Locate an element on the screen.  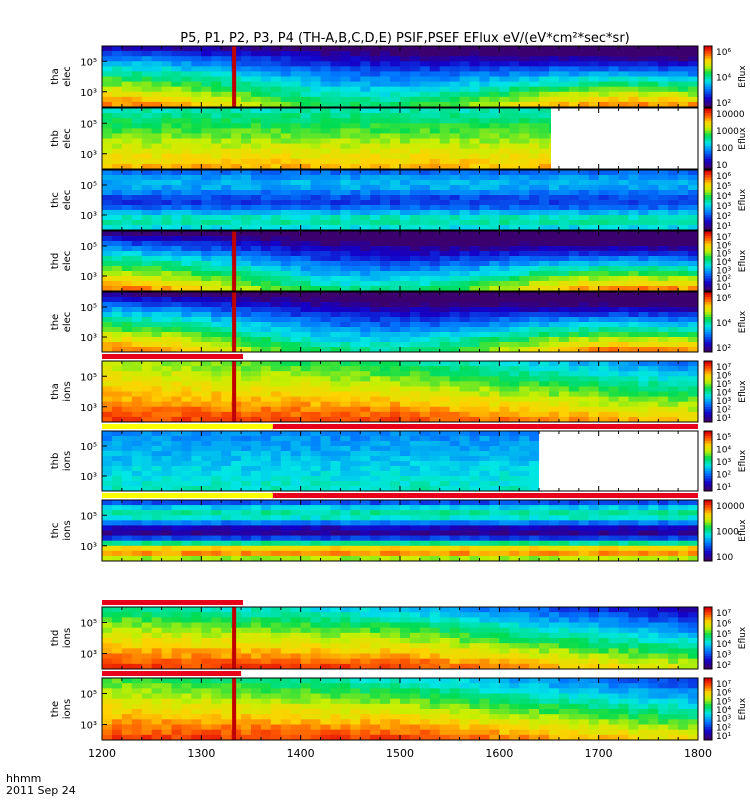
panel-species-label: elec is located at coordinates (67, 322).